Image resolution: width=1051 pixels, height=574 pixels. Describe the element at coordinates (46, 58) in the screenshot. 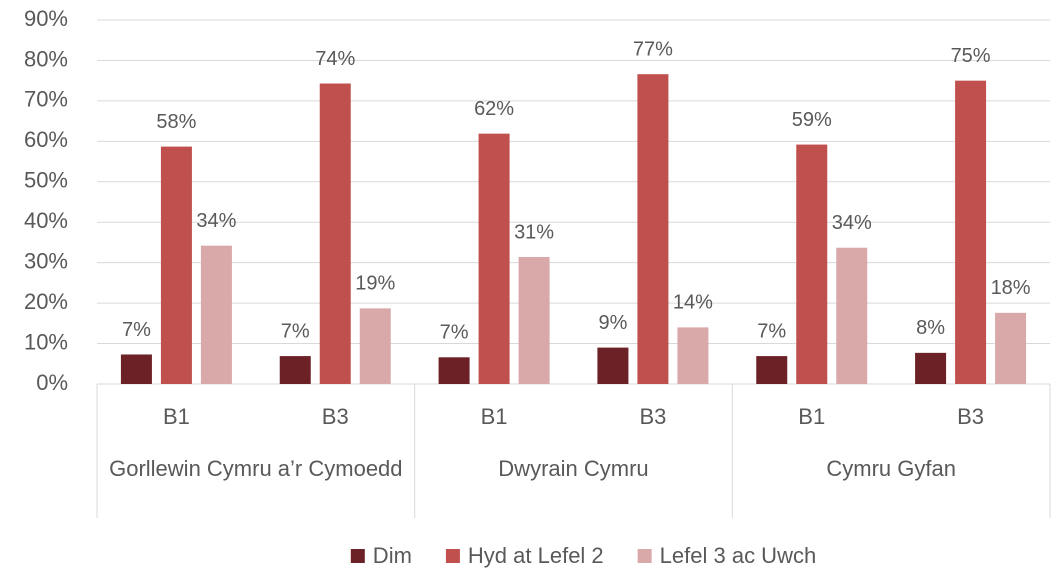

I see `y-tick-label: 80%` at that location.